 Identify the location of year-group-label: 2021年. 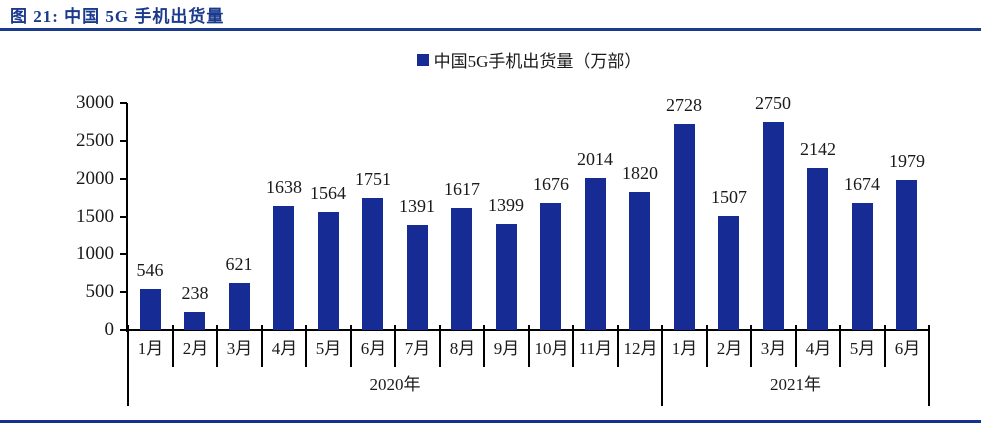
(795, 384).